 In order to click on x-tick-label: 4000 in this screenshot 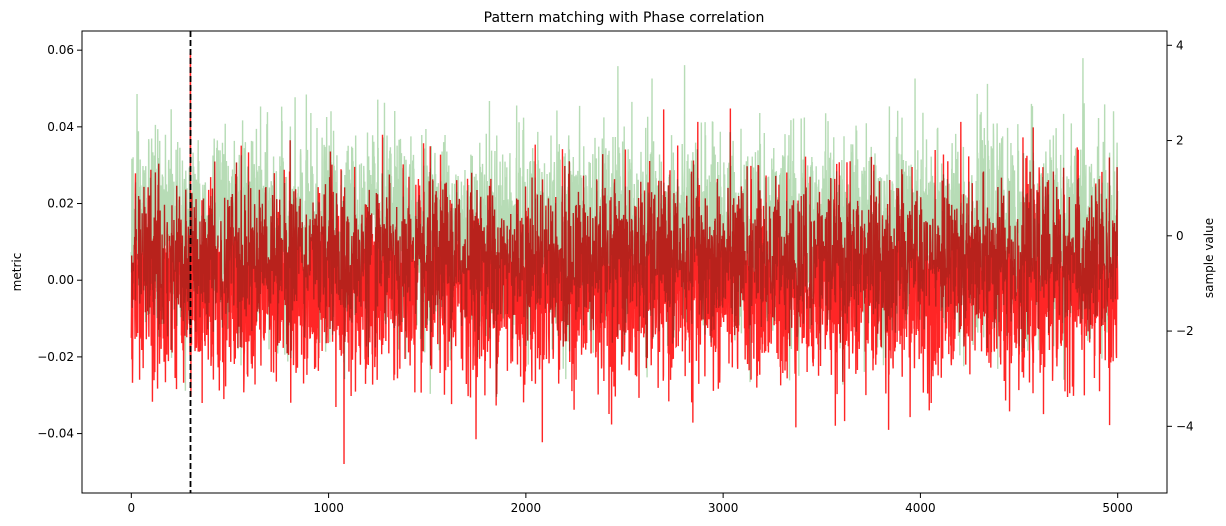, I will do `click(920, 508)`.